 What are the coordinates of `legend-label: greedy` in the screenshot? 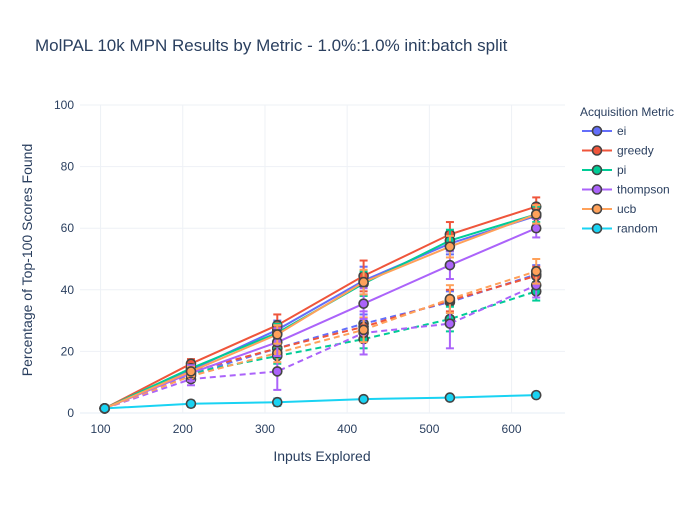 It's located at (635, 151).